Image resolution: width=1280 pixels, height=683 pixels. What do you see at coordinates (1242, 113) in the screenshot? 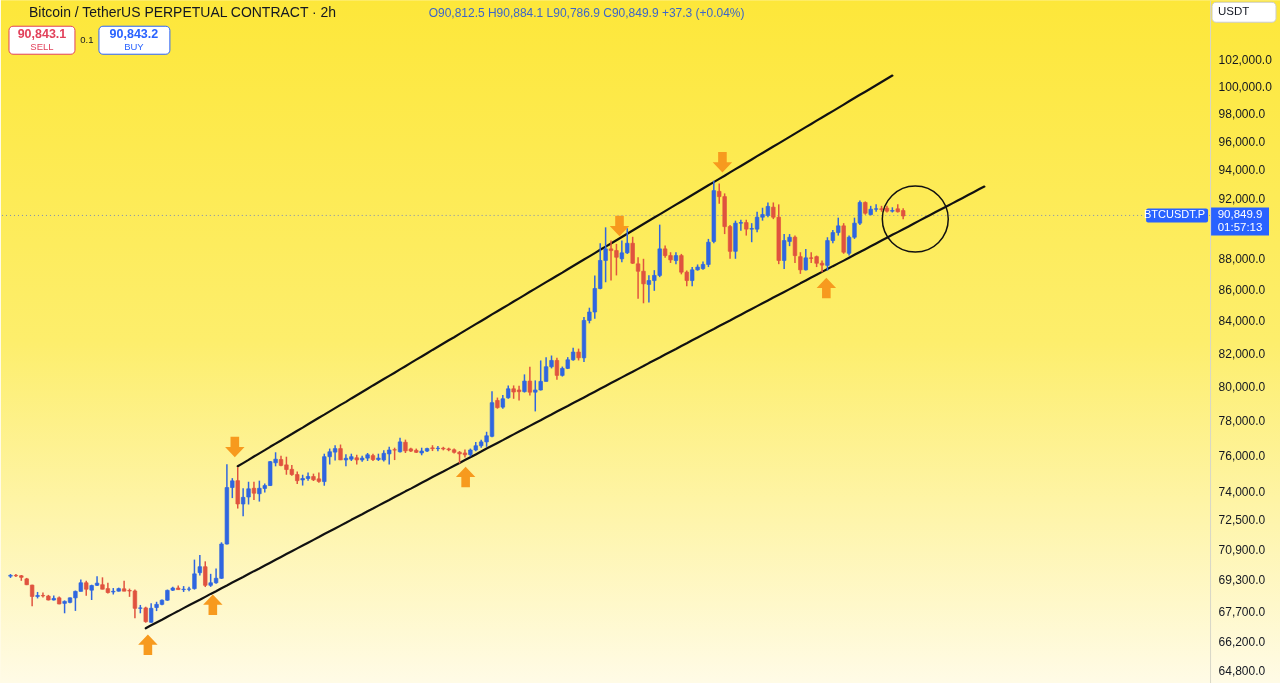
I see `y-tick-label: 98,000.0` at bounding box center [1242, 113].